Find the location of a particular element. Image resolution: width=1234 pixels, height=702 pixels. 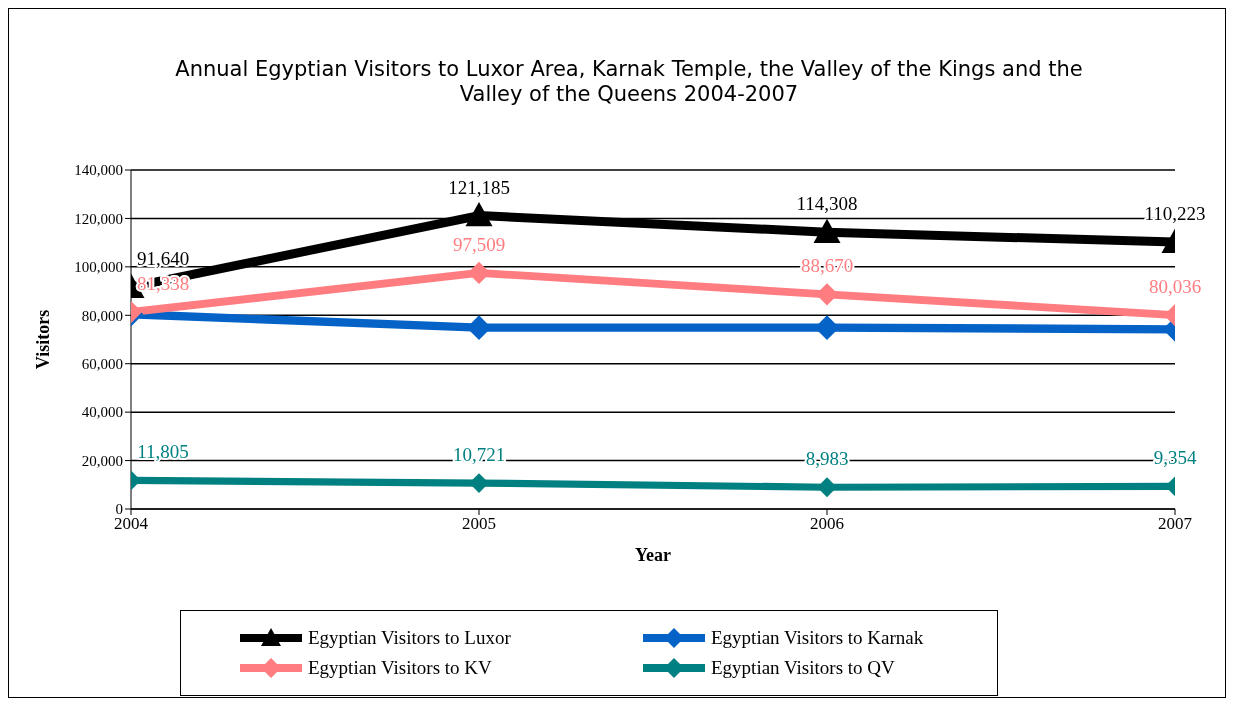

legend-label: Egyptian Visitors to Luxor is located at coordinates (409, 638).